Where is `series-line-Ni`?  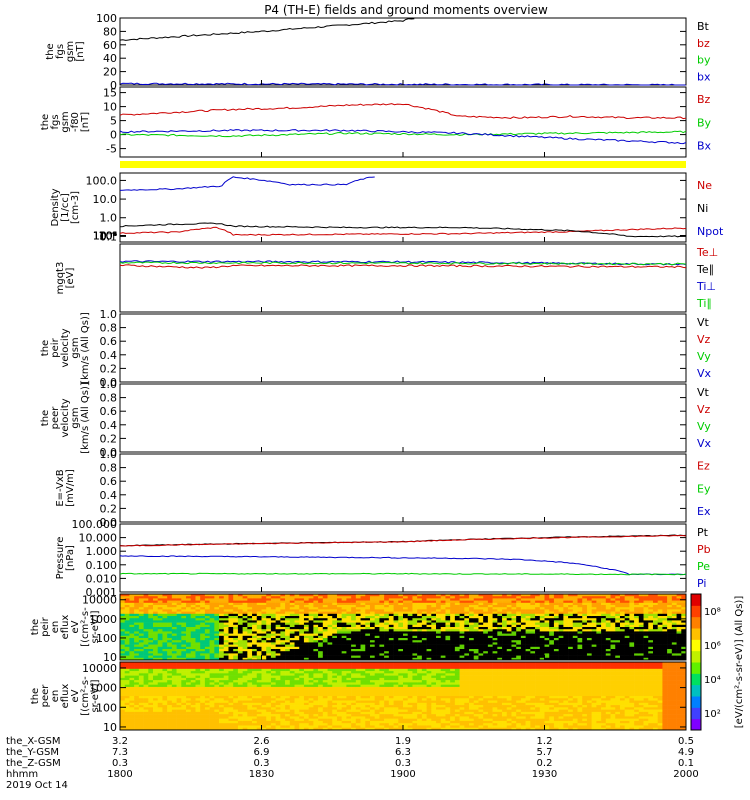
series-line-Ni is located at coordinates (403, 230).